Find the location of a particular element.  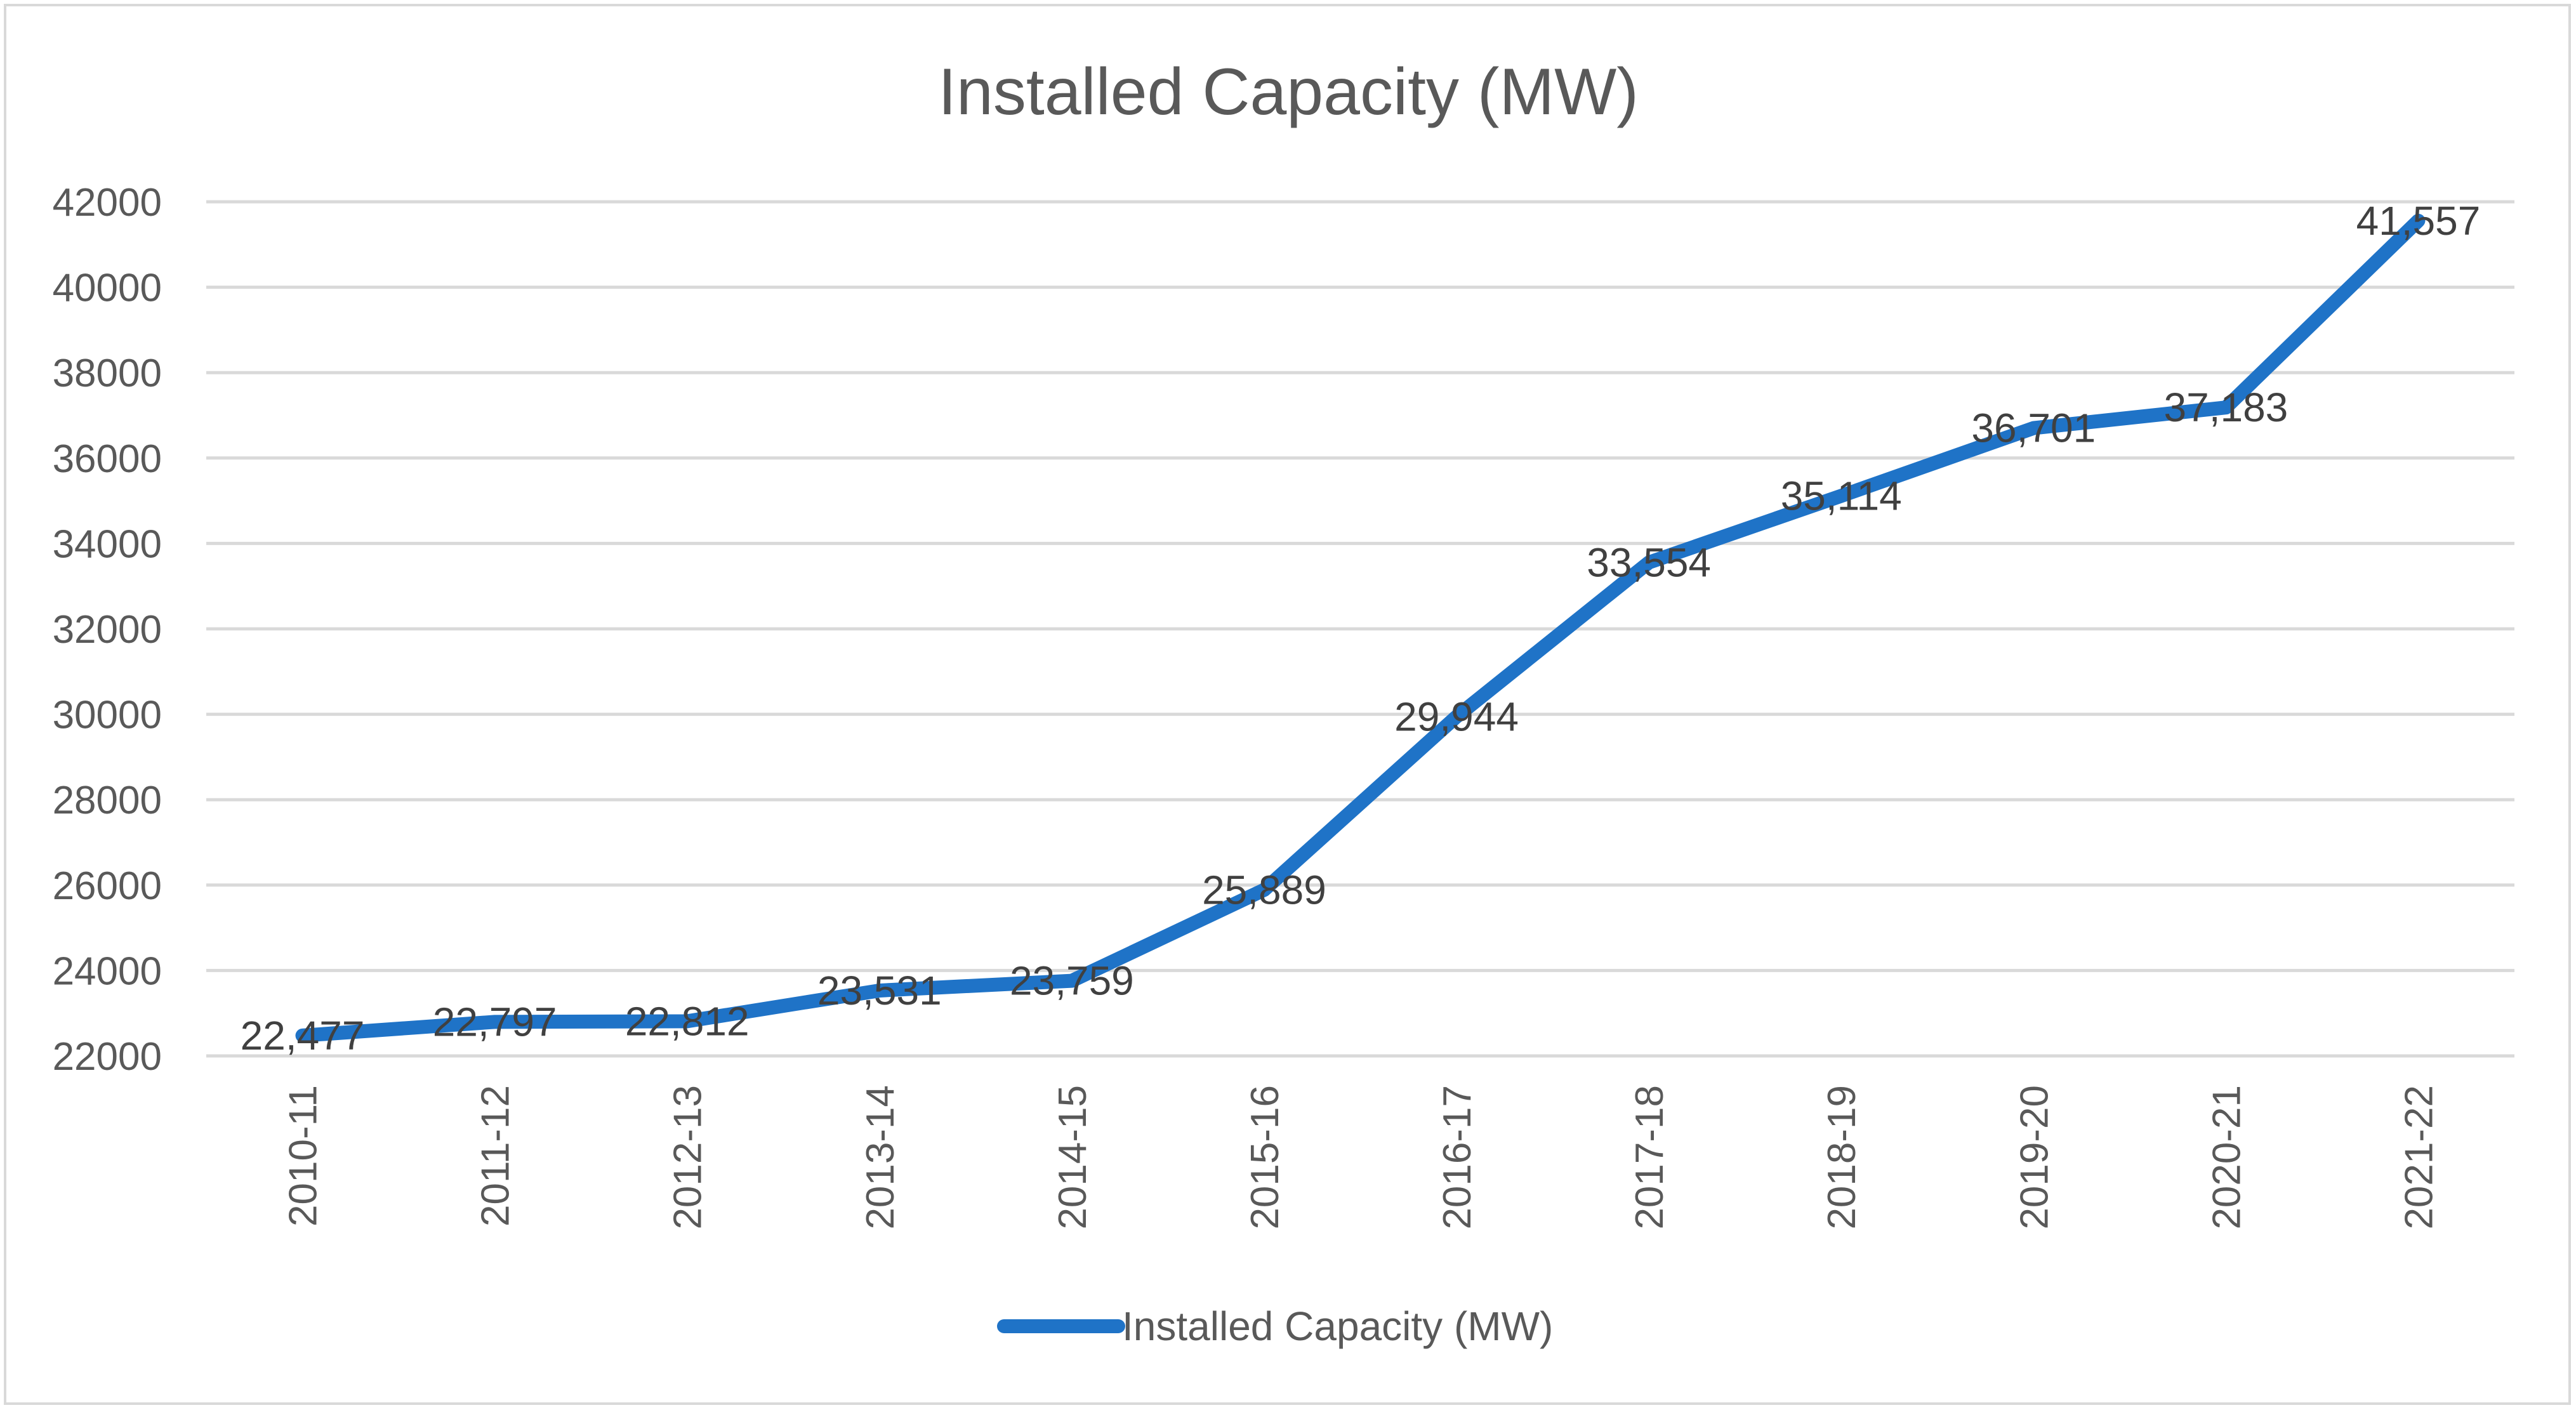

y-tick-label: 40000 is located at coordinates (108, 288).